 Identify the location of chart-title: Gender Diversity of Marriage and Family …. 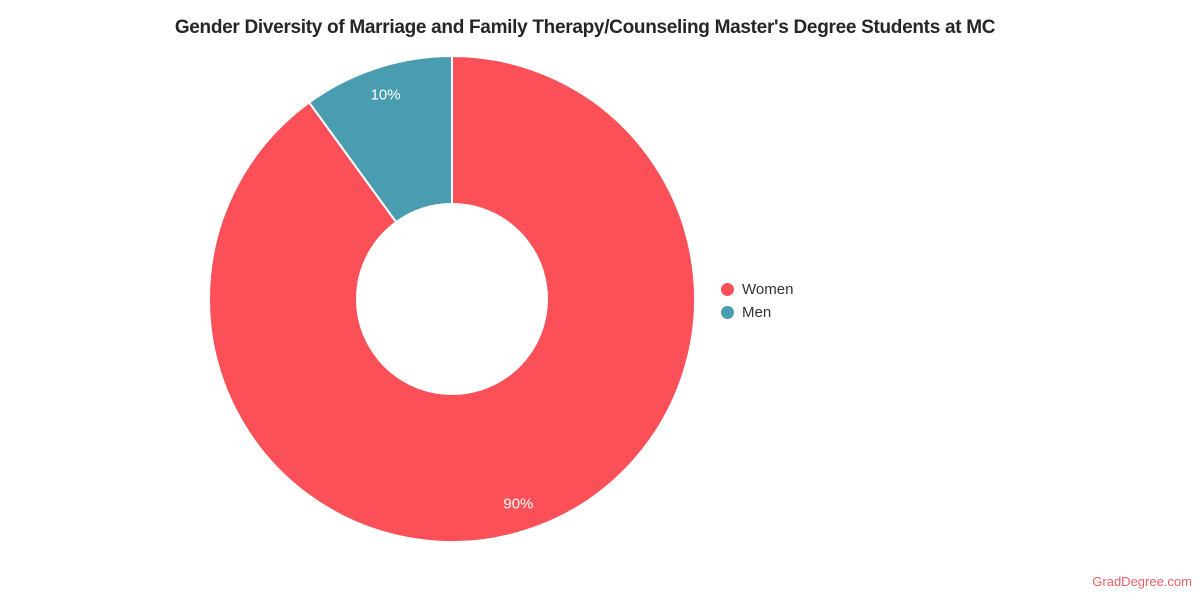
(585, 27).